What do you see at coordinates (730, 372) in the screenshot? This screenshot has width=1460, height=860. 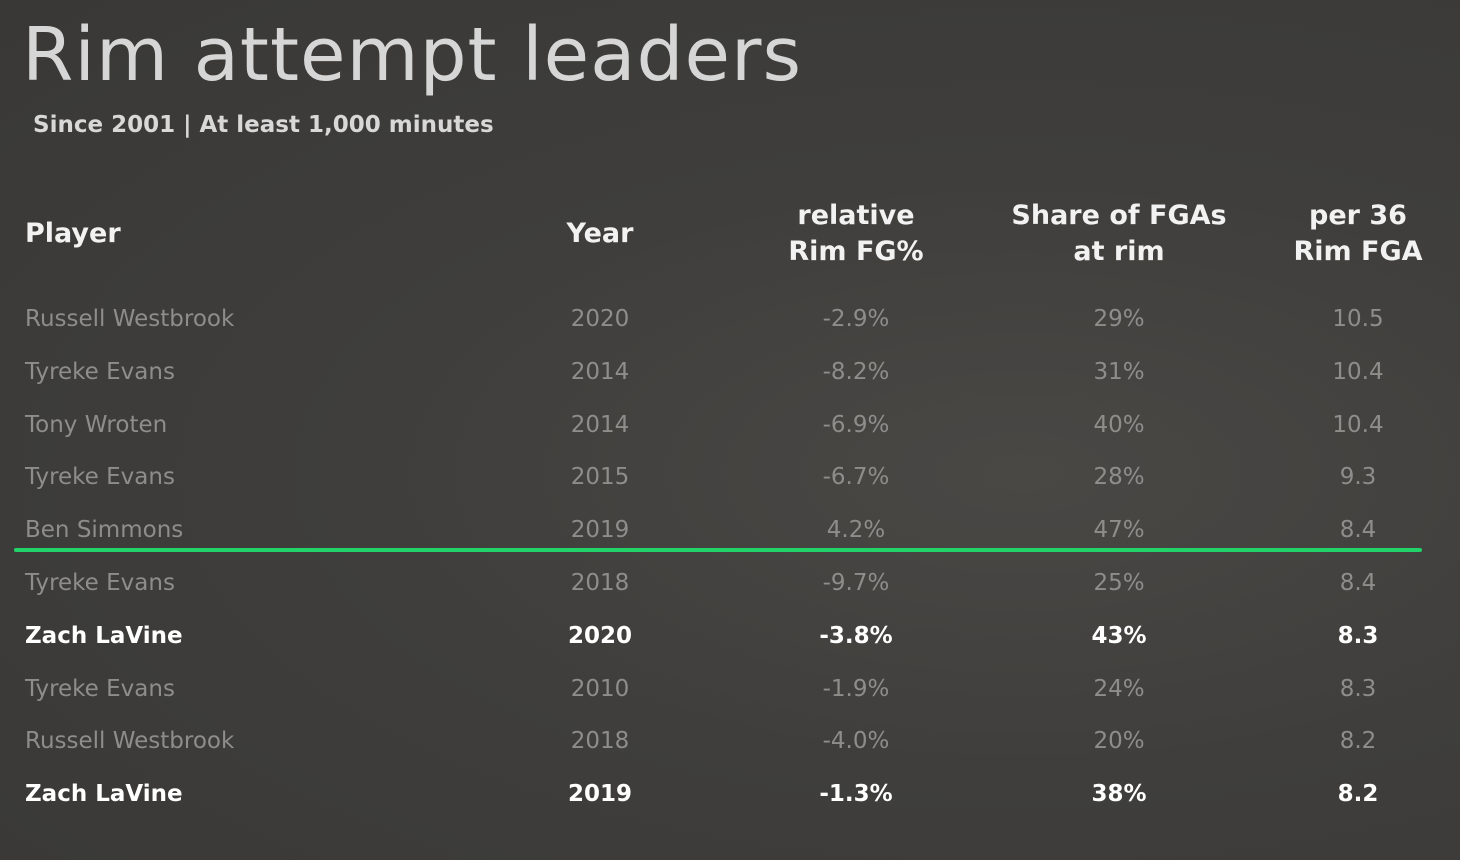 I see `table-row: Tyreke Evans 2014 -8.2% 31% 10.4` at bounding box center [730, 372].